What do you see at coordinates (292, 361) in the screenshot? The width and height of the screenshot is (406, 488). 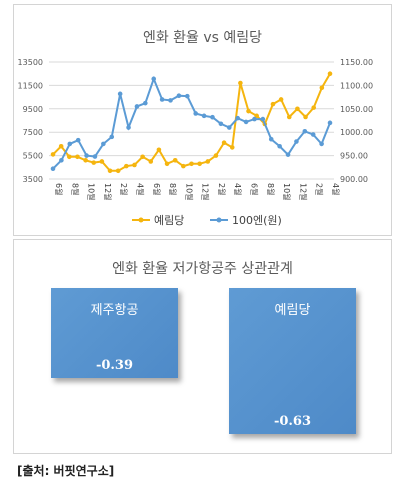 I see `bar-yearimdang: 예림당 -0.63` at bounding box center [292, 361].